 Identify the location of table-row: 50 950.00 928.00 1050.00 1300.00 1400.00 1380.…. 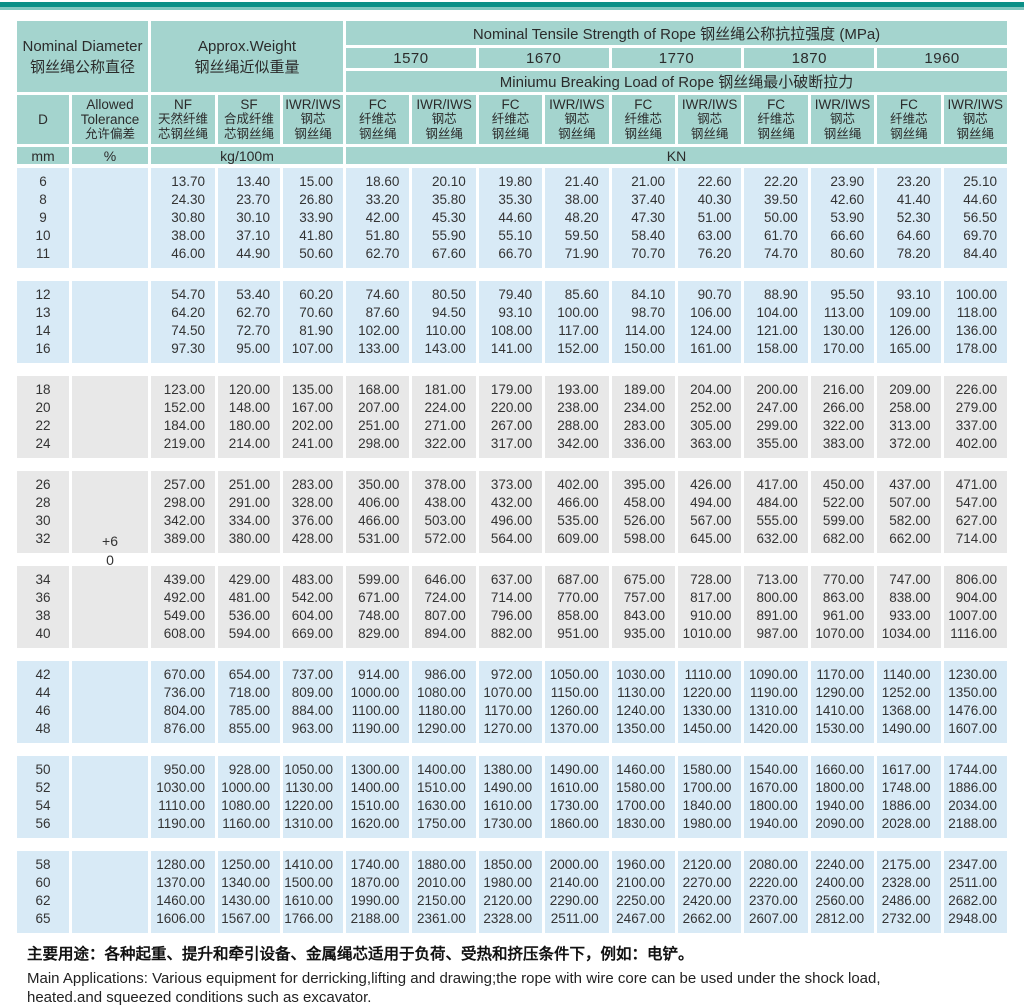
(512, 797).